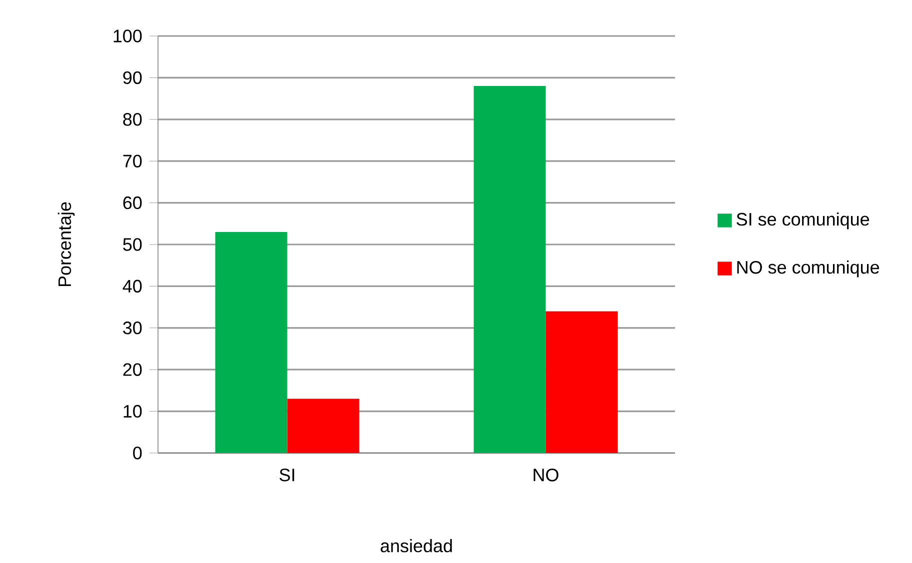 This screenshot has height=563, width=912. I want to click on x-axis-title: ansiedad, so click(416, 545).